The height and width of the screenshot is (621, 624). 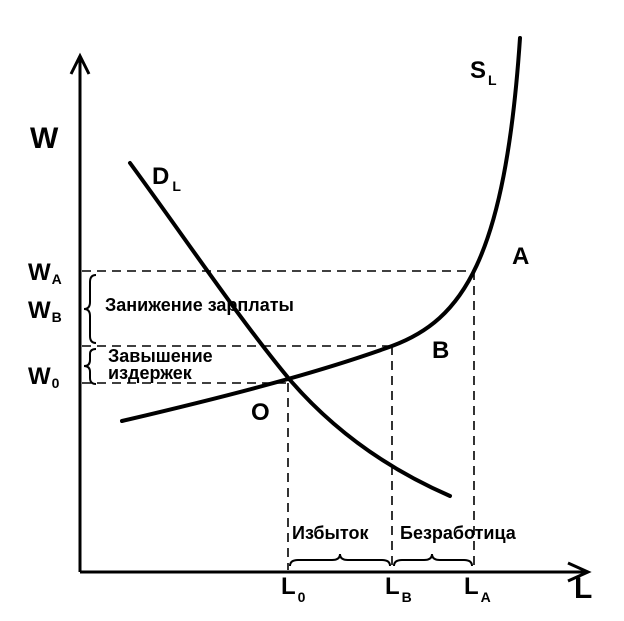 What do you see at coordinates (45, 273) in the screenshot?
I see `wage-level-wa-label: WA` at bounding box center [45, 273].